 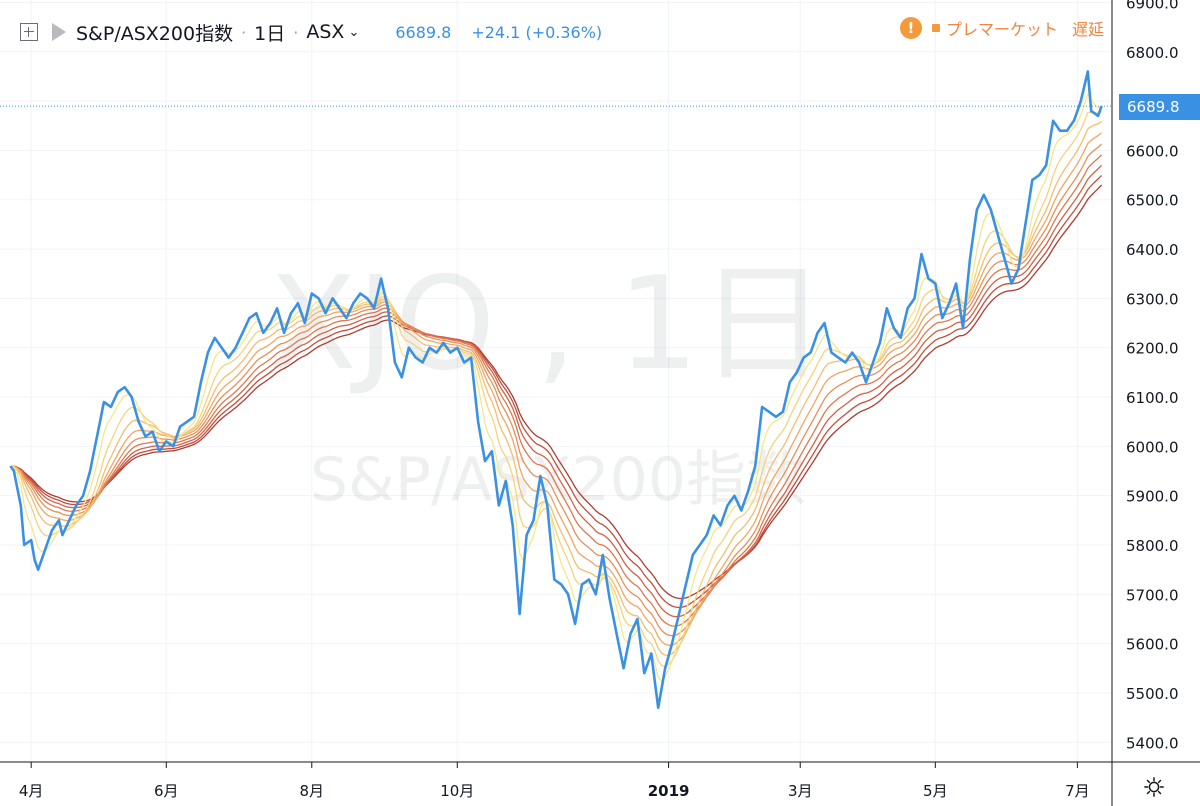 What do you see at coordinates (669, 791) in the screenshot?
I see `x-tick-label: 2019` at bounding box center [669, 791].